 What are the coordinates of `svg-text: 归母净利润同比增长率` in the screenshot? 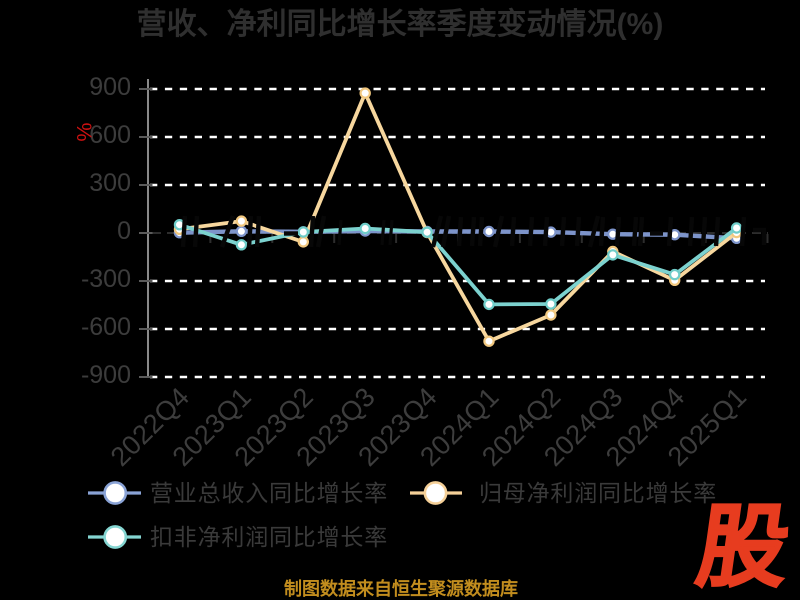 It's located at (598, 493).